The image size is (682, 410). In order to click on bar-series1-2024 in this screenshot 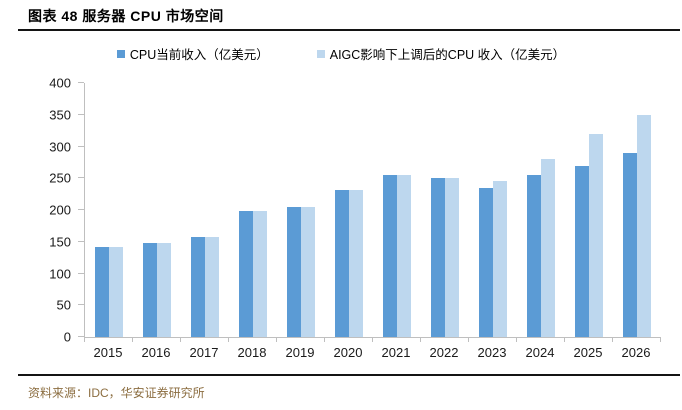, I will do `click(534, 256)`.